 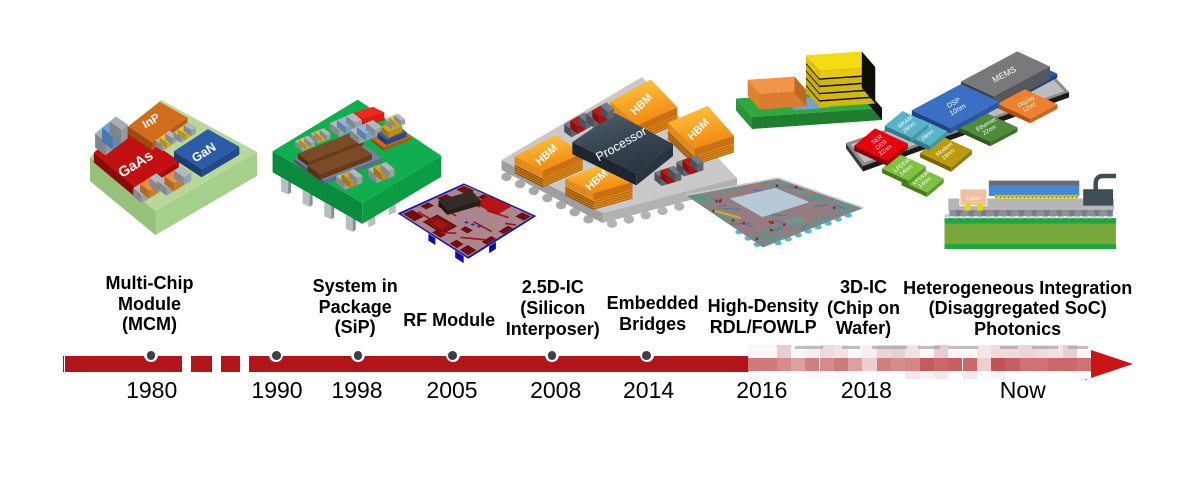 What do you see at coordinates (973, 199) in the screenshot?
I see `svg-text: Laser` at bounding box center [973, 199].